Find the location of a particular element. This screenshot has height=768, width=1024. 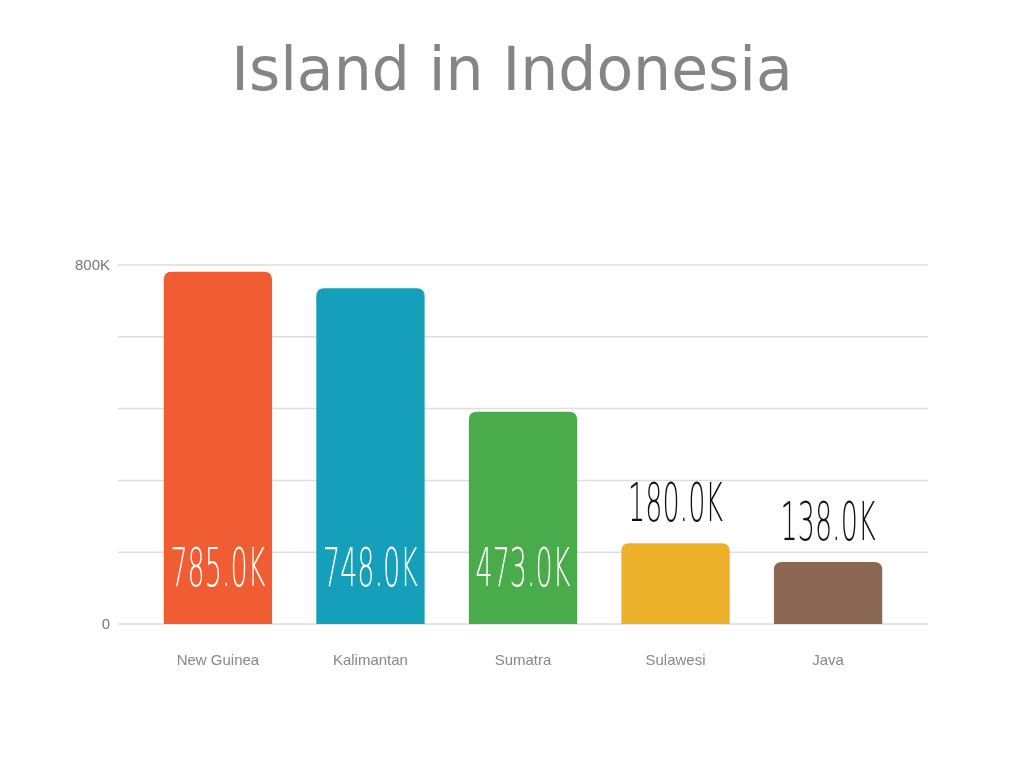

y-tick-label: 0 is located at coordinates (105, 623).